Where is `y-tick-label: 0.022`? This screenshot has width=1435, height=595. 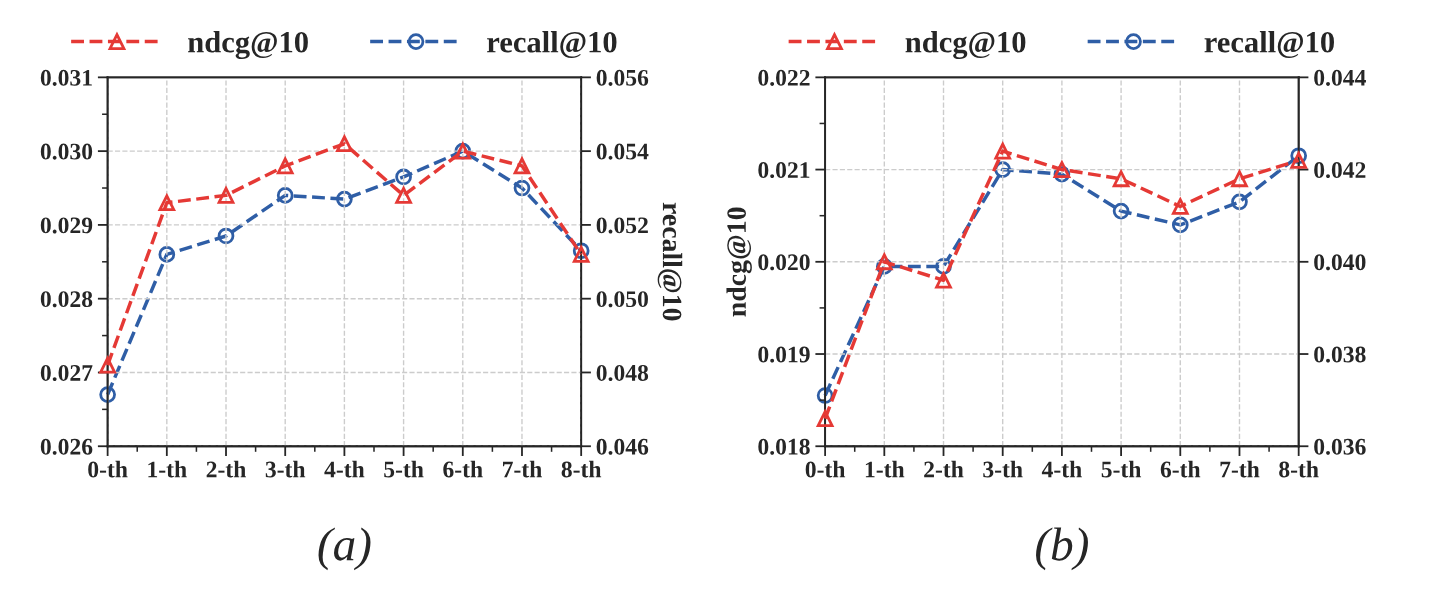 y-tick-label: 0.022 is located at coordinates (784, 77).